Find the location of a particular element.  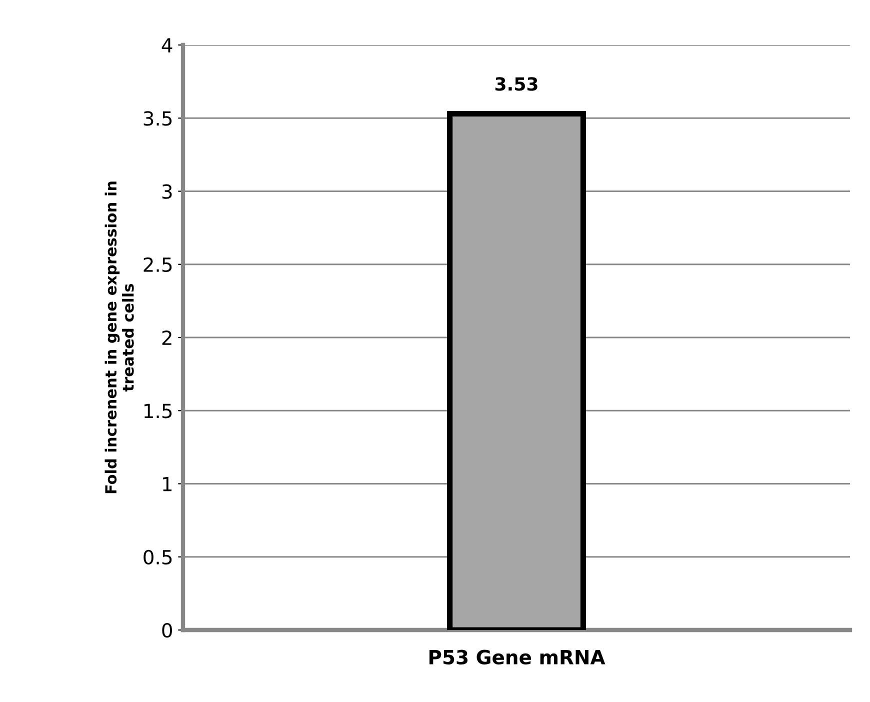

y-tick-label: 2.5 is located at coordinates (158, 264).